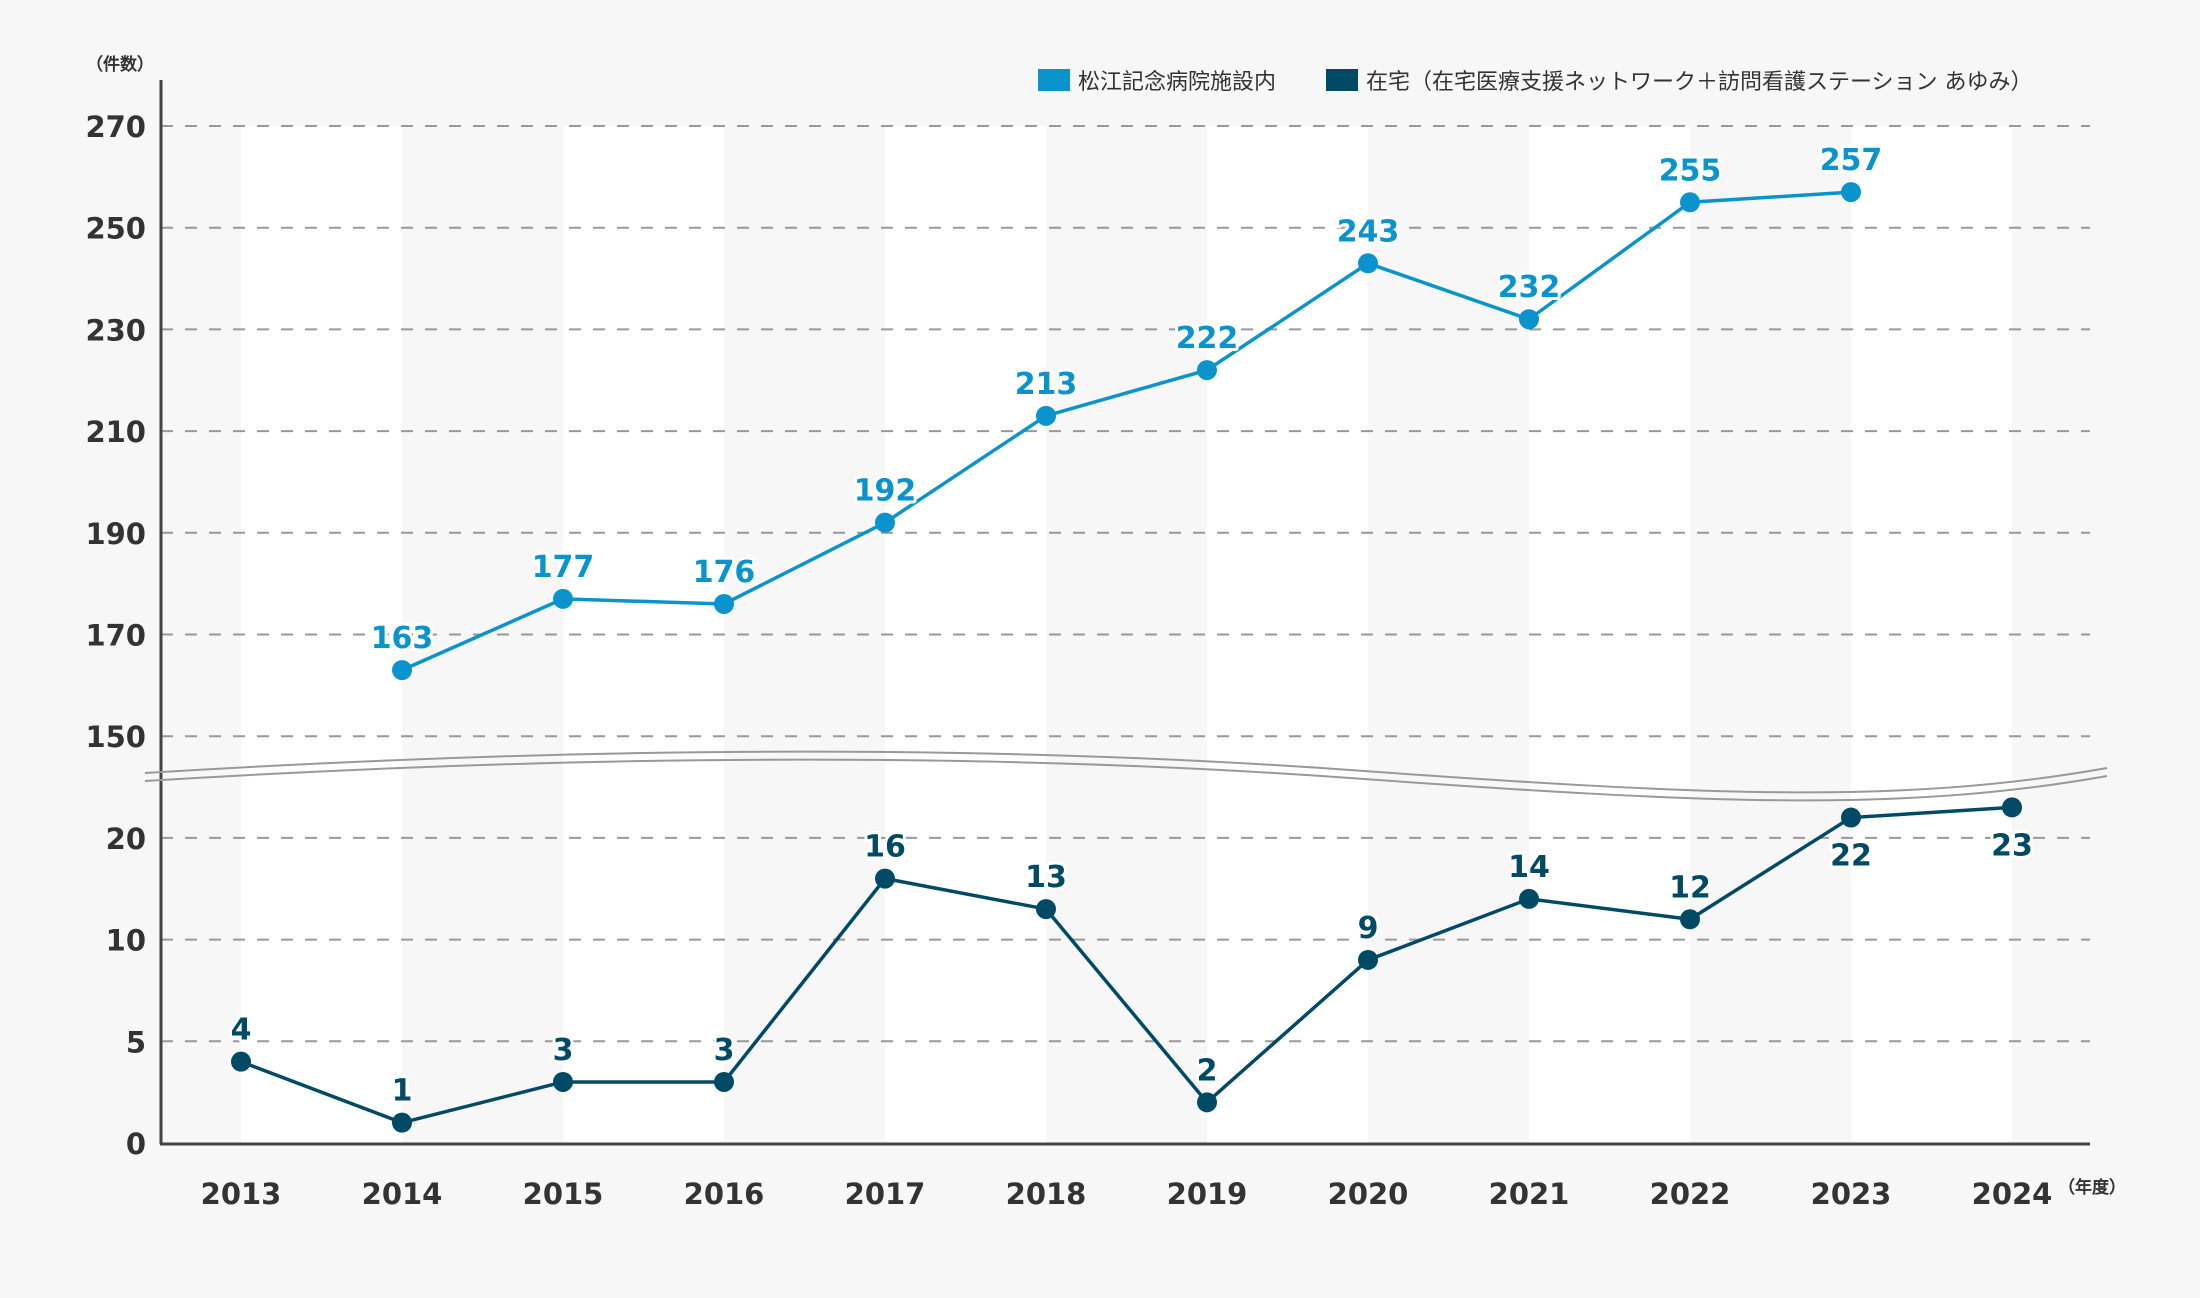  Describe the element at coordinates (2012, 845) in the screenshot. I see `data-label: 23` at that location.